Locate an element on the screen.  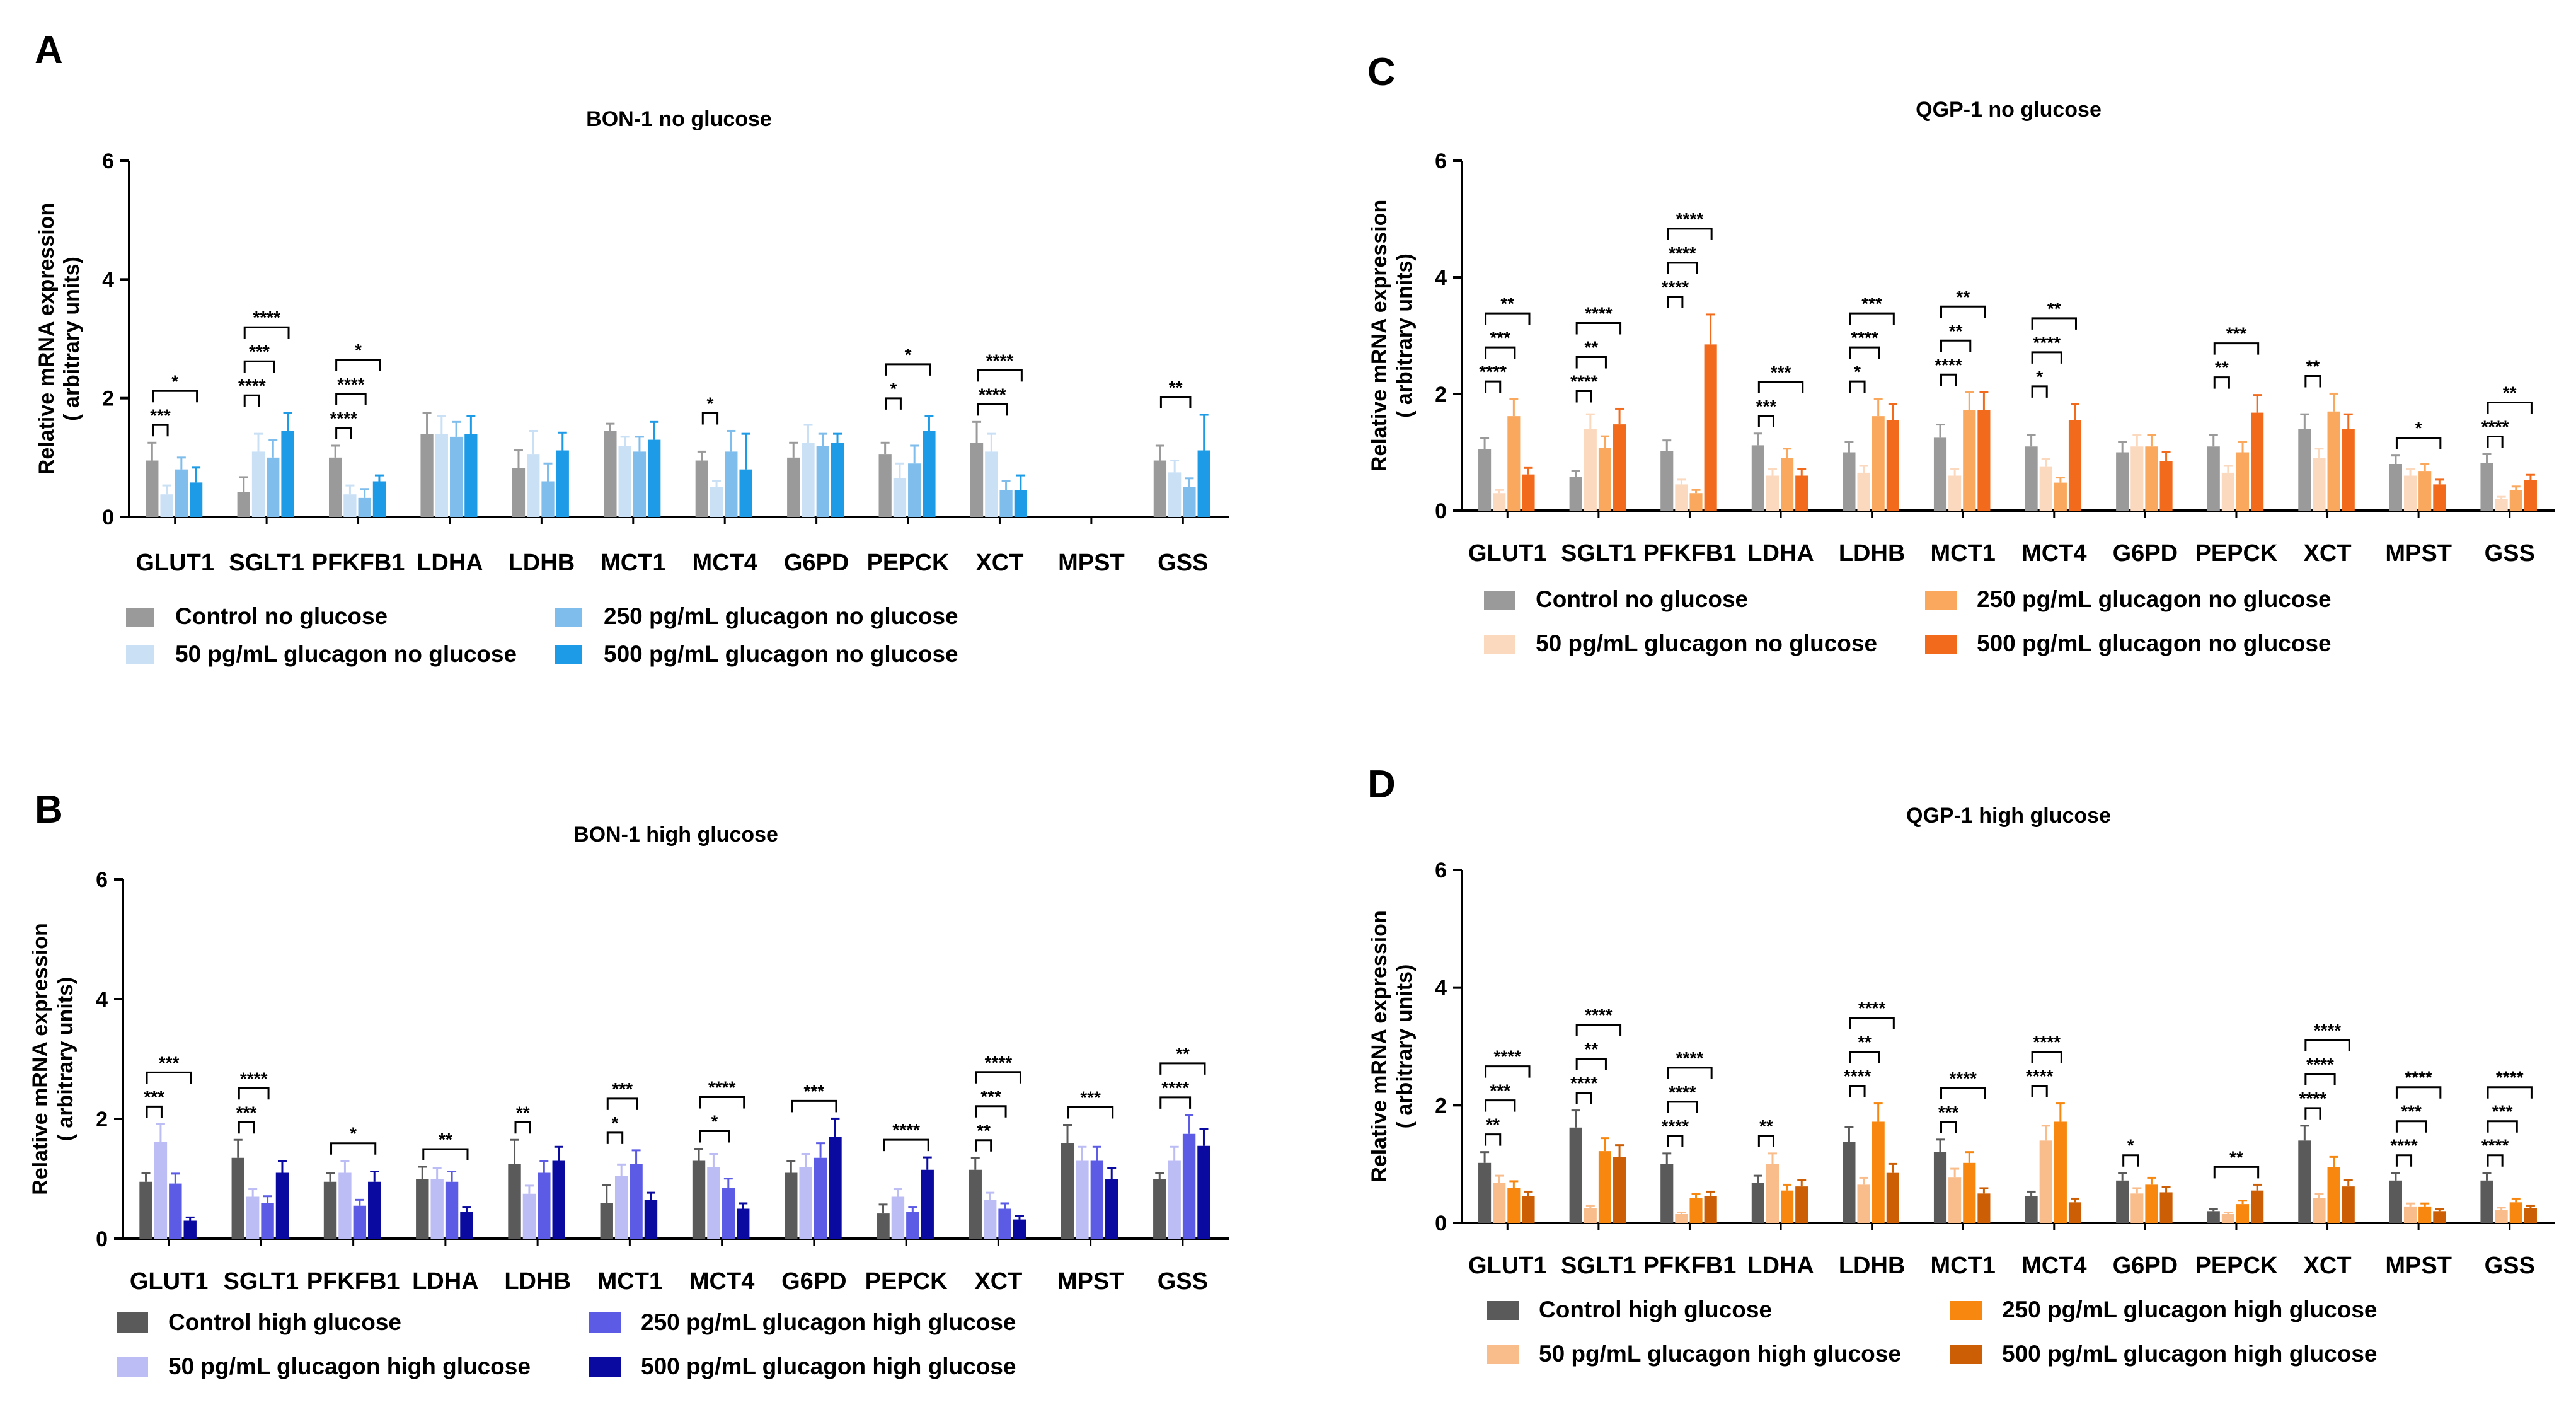
legend-label: Control high glucose is located at coordinates (1655, 1309).